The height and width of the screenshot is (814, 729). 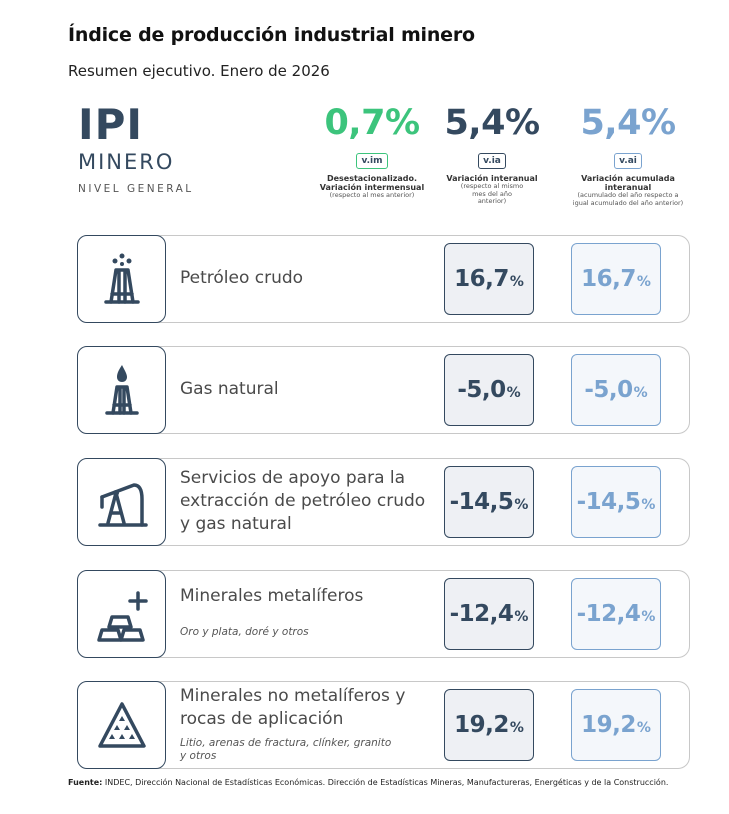 What do you see at coordinates (242, 278) in the screenshot?
I see `row-label: Petróleo crudo` at bounding box center [242, 278].